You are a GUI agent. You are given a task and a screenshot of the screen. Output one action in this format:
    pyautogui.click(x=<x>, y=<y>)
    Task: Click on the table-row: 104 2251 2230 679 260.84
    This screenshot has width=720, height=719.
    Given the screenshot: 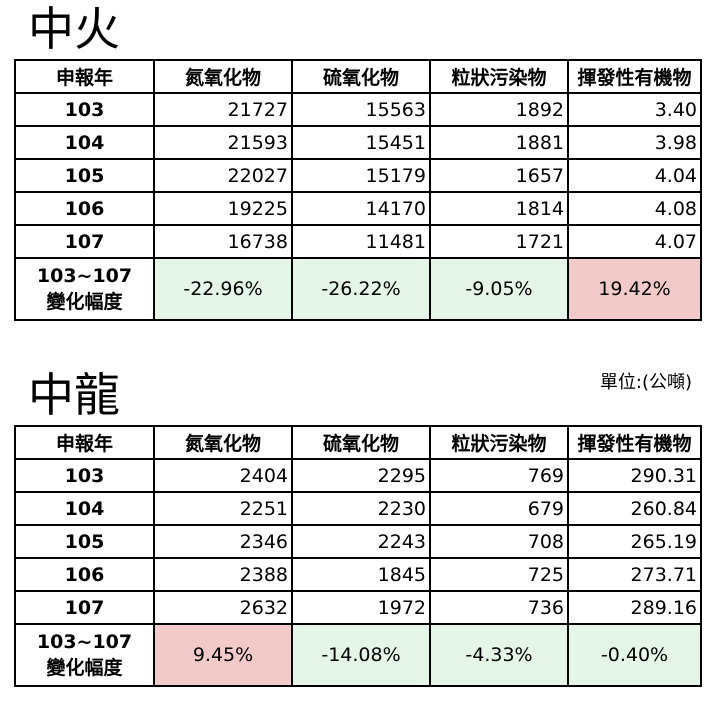 What is the action you would take?
    pyautogui.click(x=358, y=508)
    